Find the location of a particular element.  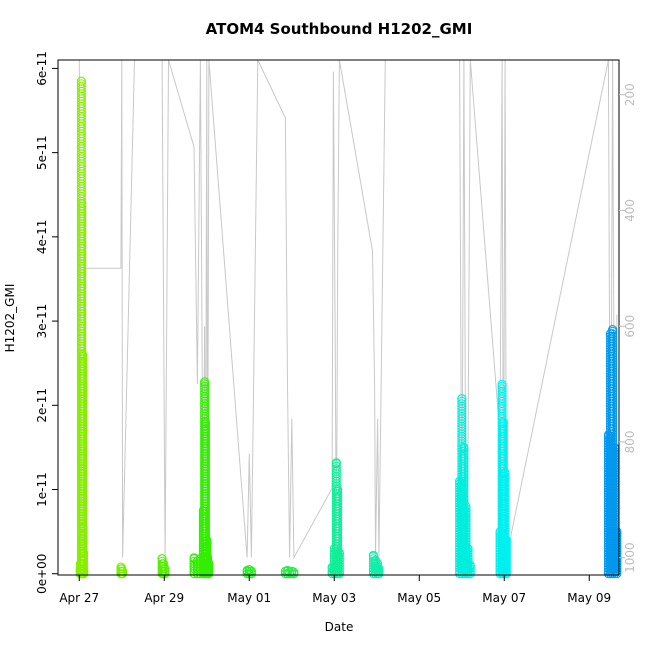

y-tick-label: 6e-11 is located at coordinates (42, 68).